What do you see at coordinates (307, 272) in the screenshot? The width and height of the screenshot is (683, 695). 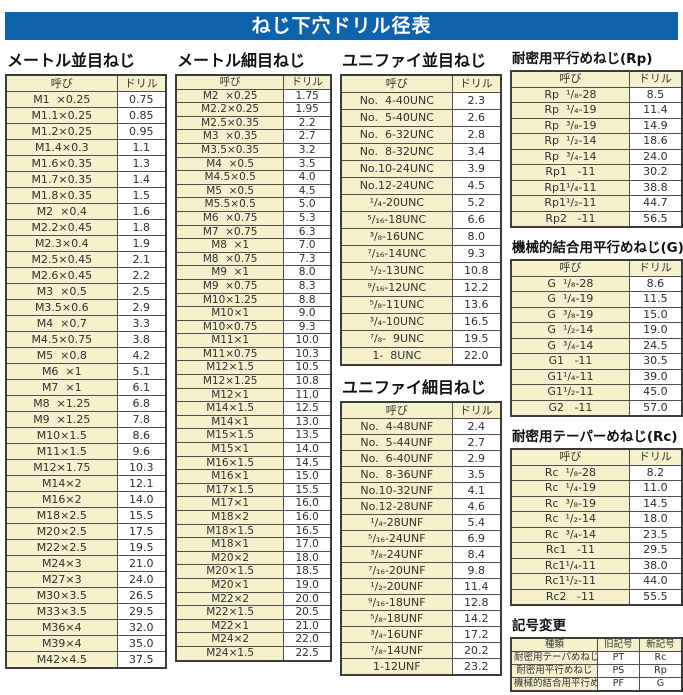 I see `value-cell: 8.0` at bounding box center [307, 272].